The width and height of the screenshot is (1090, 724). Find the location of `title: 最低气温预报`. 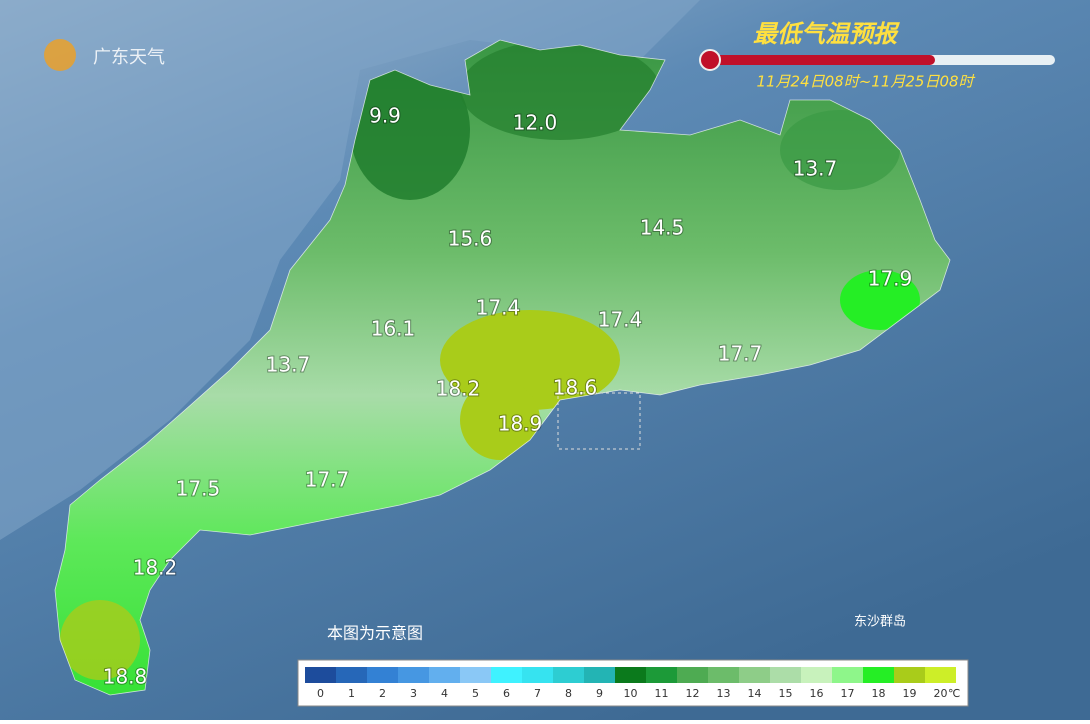

title: 最低气温预报 is located at coordinates (826, 34).